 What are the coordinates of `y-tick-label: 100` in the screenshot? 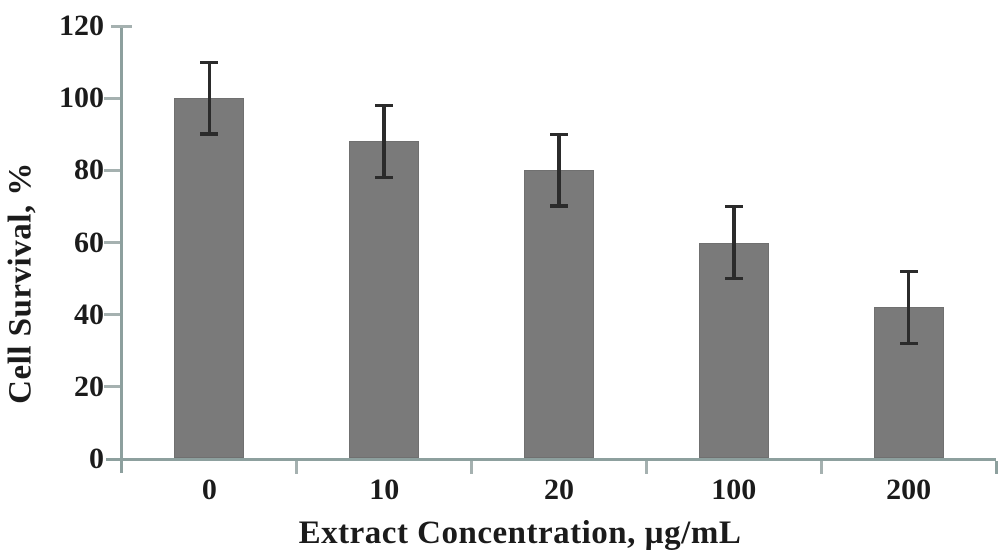 It's located at (81, 98).